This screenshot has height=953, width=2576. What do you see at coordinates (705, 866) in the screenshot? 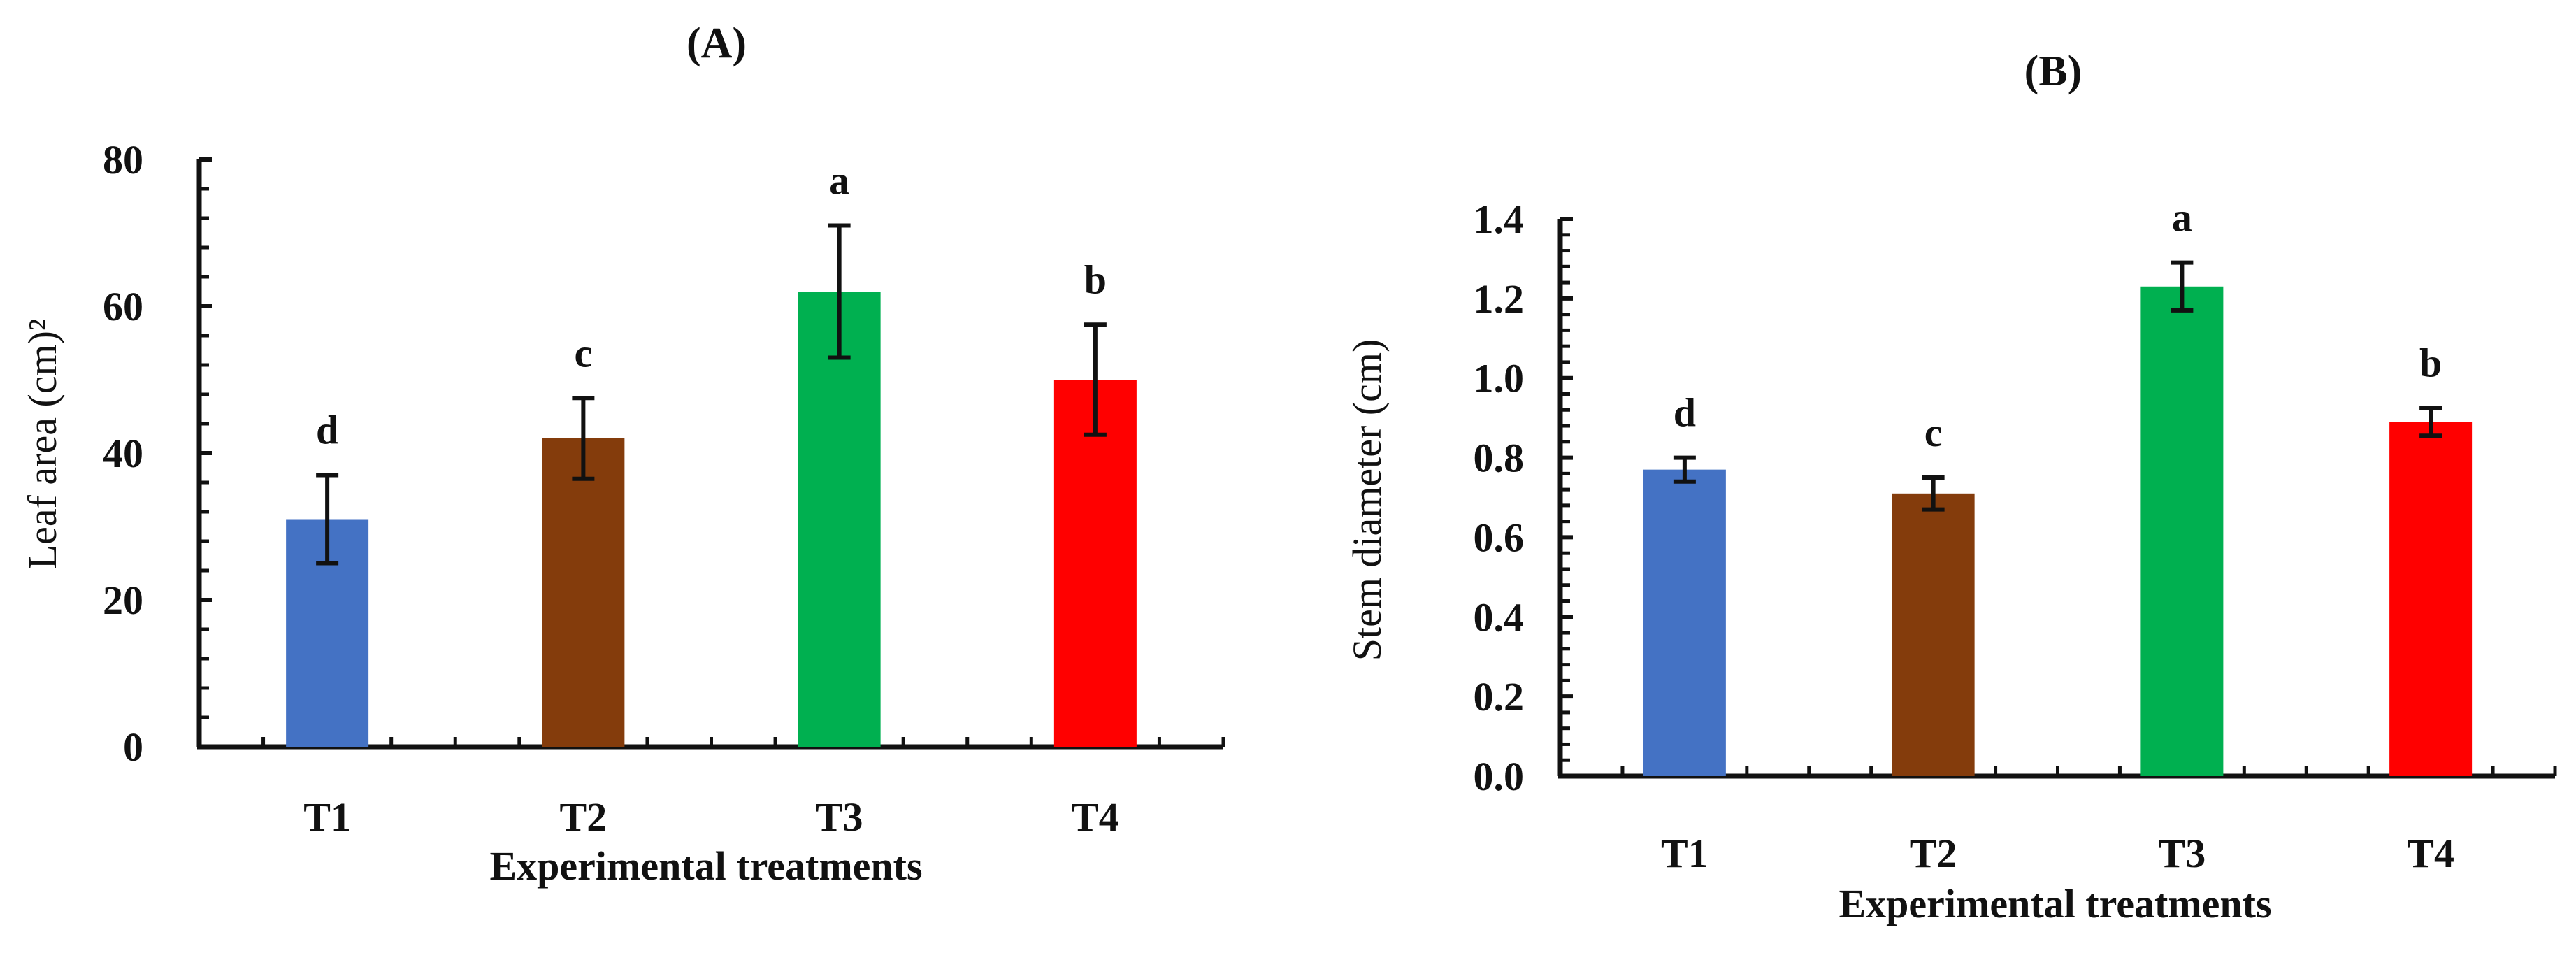
I see `panel-a-x-axis-title: Experimental treatments` at bounding box center [705, 866].